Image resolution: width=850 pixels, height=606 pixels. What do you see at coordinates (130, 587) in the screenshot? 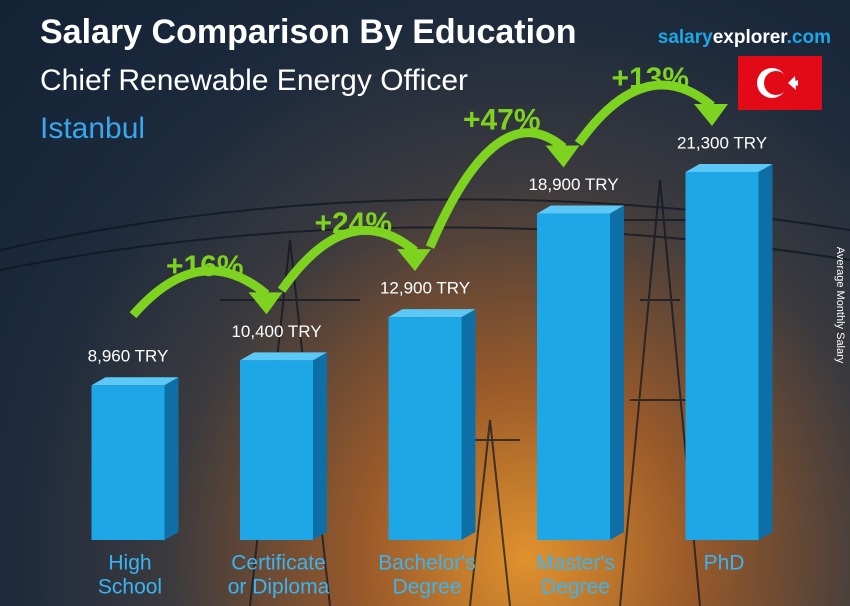
I see `category-label: School` at bounding box center [130, 587].